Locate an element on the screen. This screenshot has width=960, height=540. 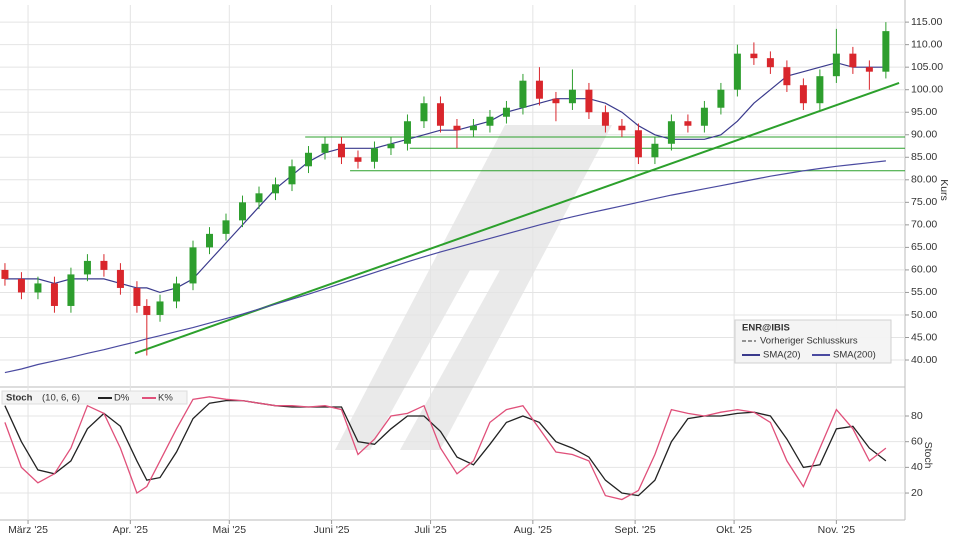
y-tick-label: 75.00 is located at coordinates (924, 202).